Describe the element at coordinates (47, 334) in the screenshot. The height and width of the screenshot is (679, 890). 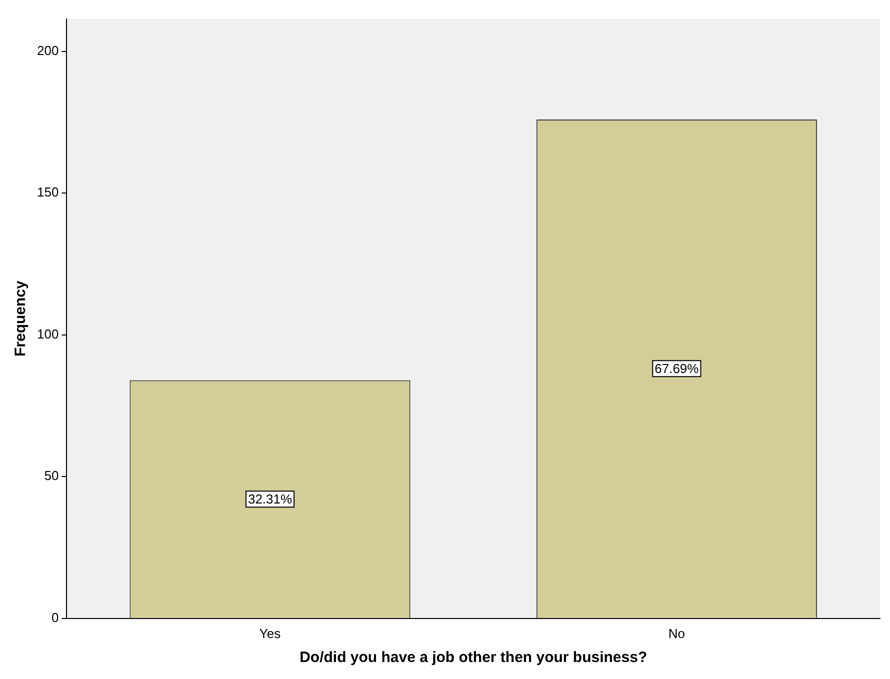
I see `y-tick-label: 100` at that location.